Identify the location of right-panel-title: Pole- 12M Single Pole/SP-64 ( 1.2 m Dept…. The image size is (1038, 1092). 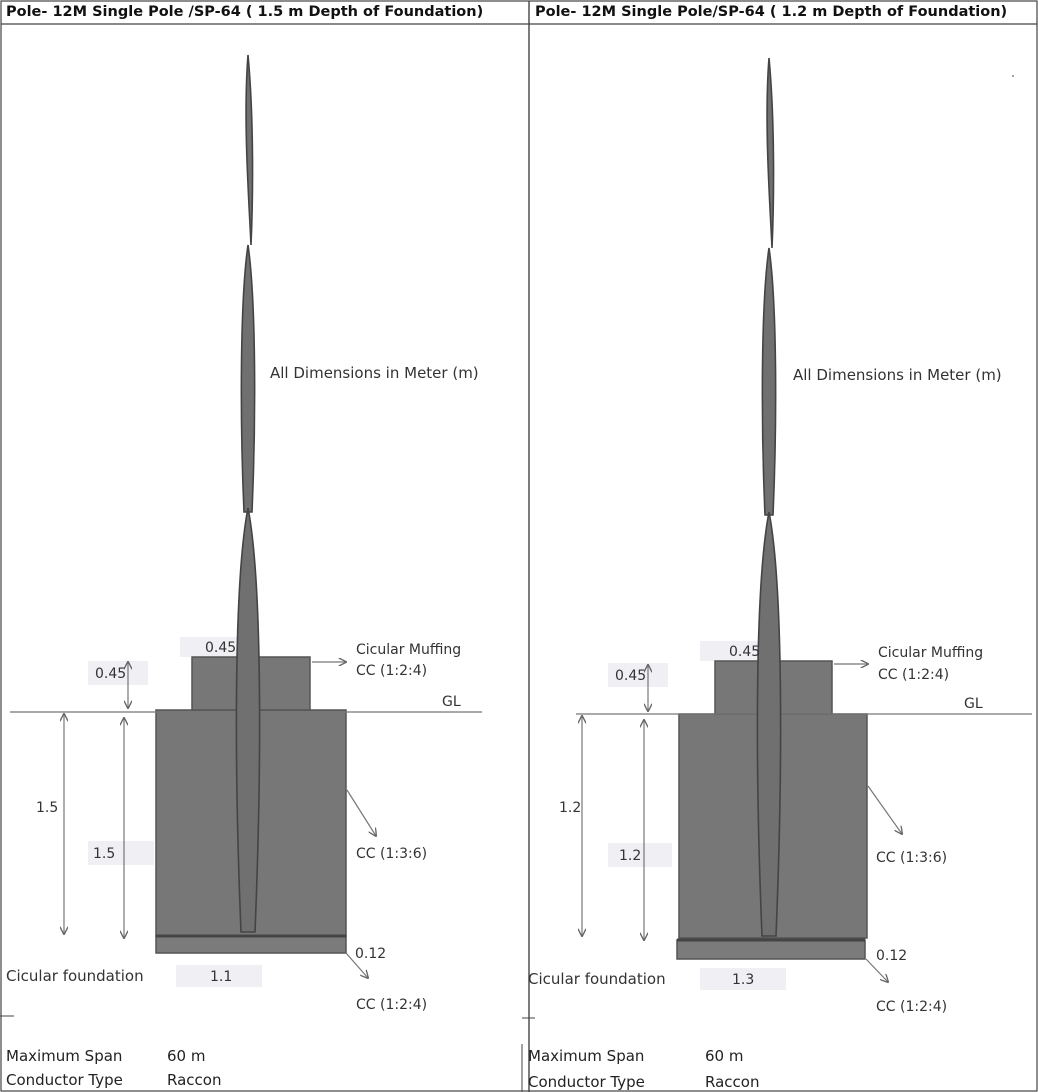
(771, 12).